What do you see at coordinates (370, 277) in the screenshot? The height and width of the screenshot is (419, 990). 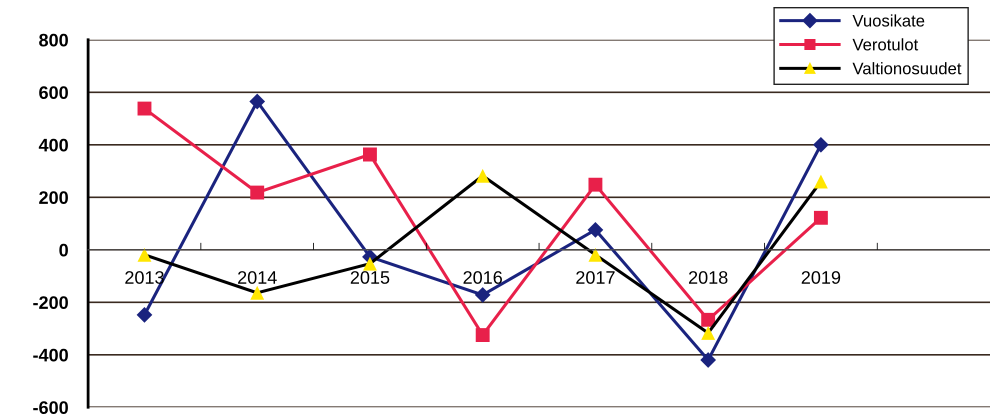 I see `x-tick-label: 2015` at bounding box center [370, 277].